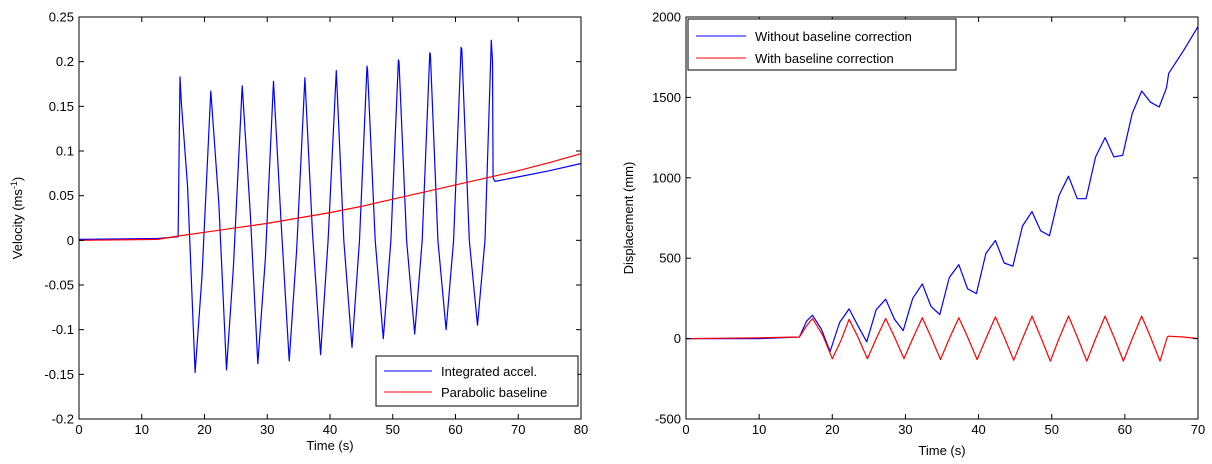 The width and height of the screenshot is (1212, 464). What do you see at coordinates (142, 429) in the screenshot?
I see `velocity-xtick-label: 10` at bounding box center [142, 429].